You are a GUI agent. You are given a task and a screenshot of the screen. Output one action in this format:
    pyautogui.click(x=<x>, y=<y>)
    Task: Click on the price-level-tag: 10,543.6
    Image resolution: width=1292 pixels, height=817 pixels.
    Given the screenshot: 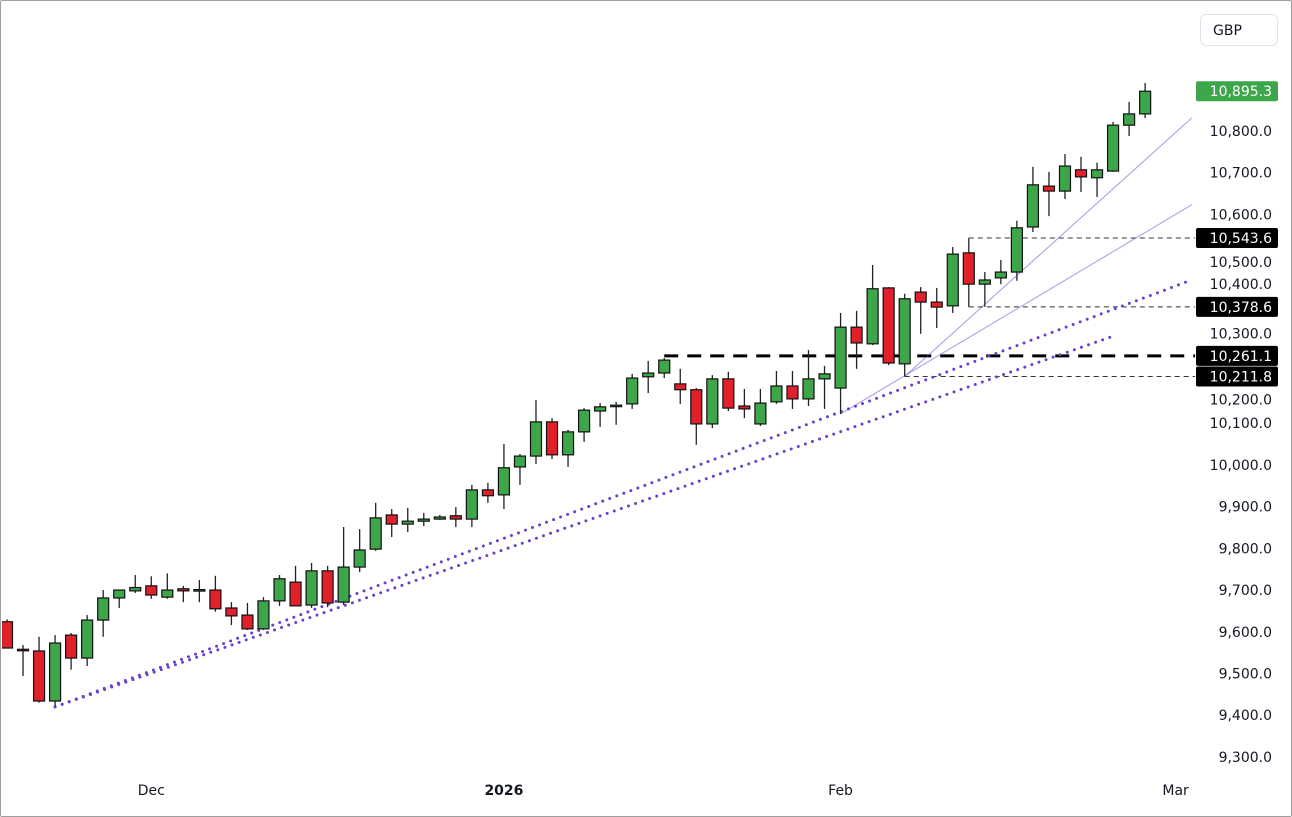 What is the action you would take?
    pyautogui.click(x=1237, y=237)
    